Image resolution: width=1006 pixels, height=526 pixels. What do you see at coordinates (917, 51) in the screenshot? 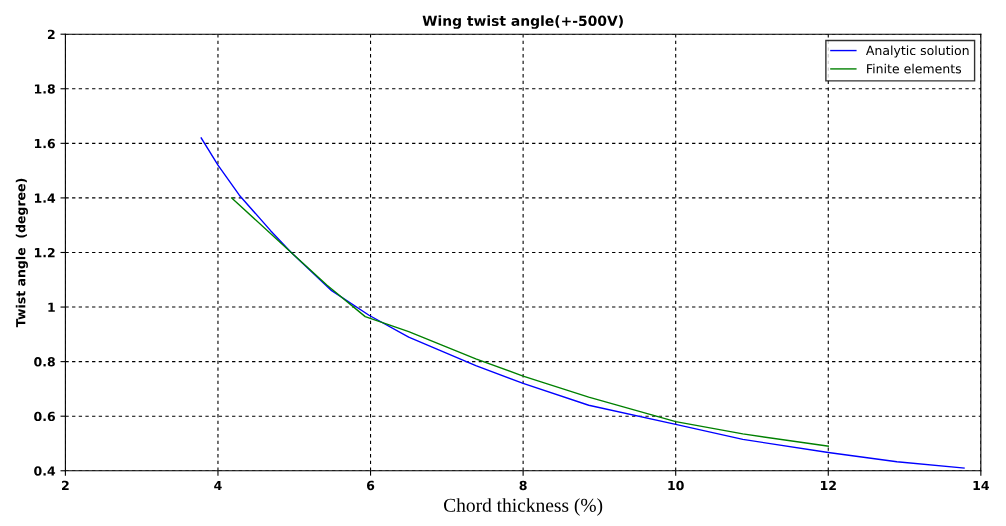
I see `legend-label: Analytic solution` at bounding box center [917, 51].